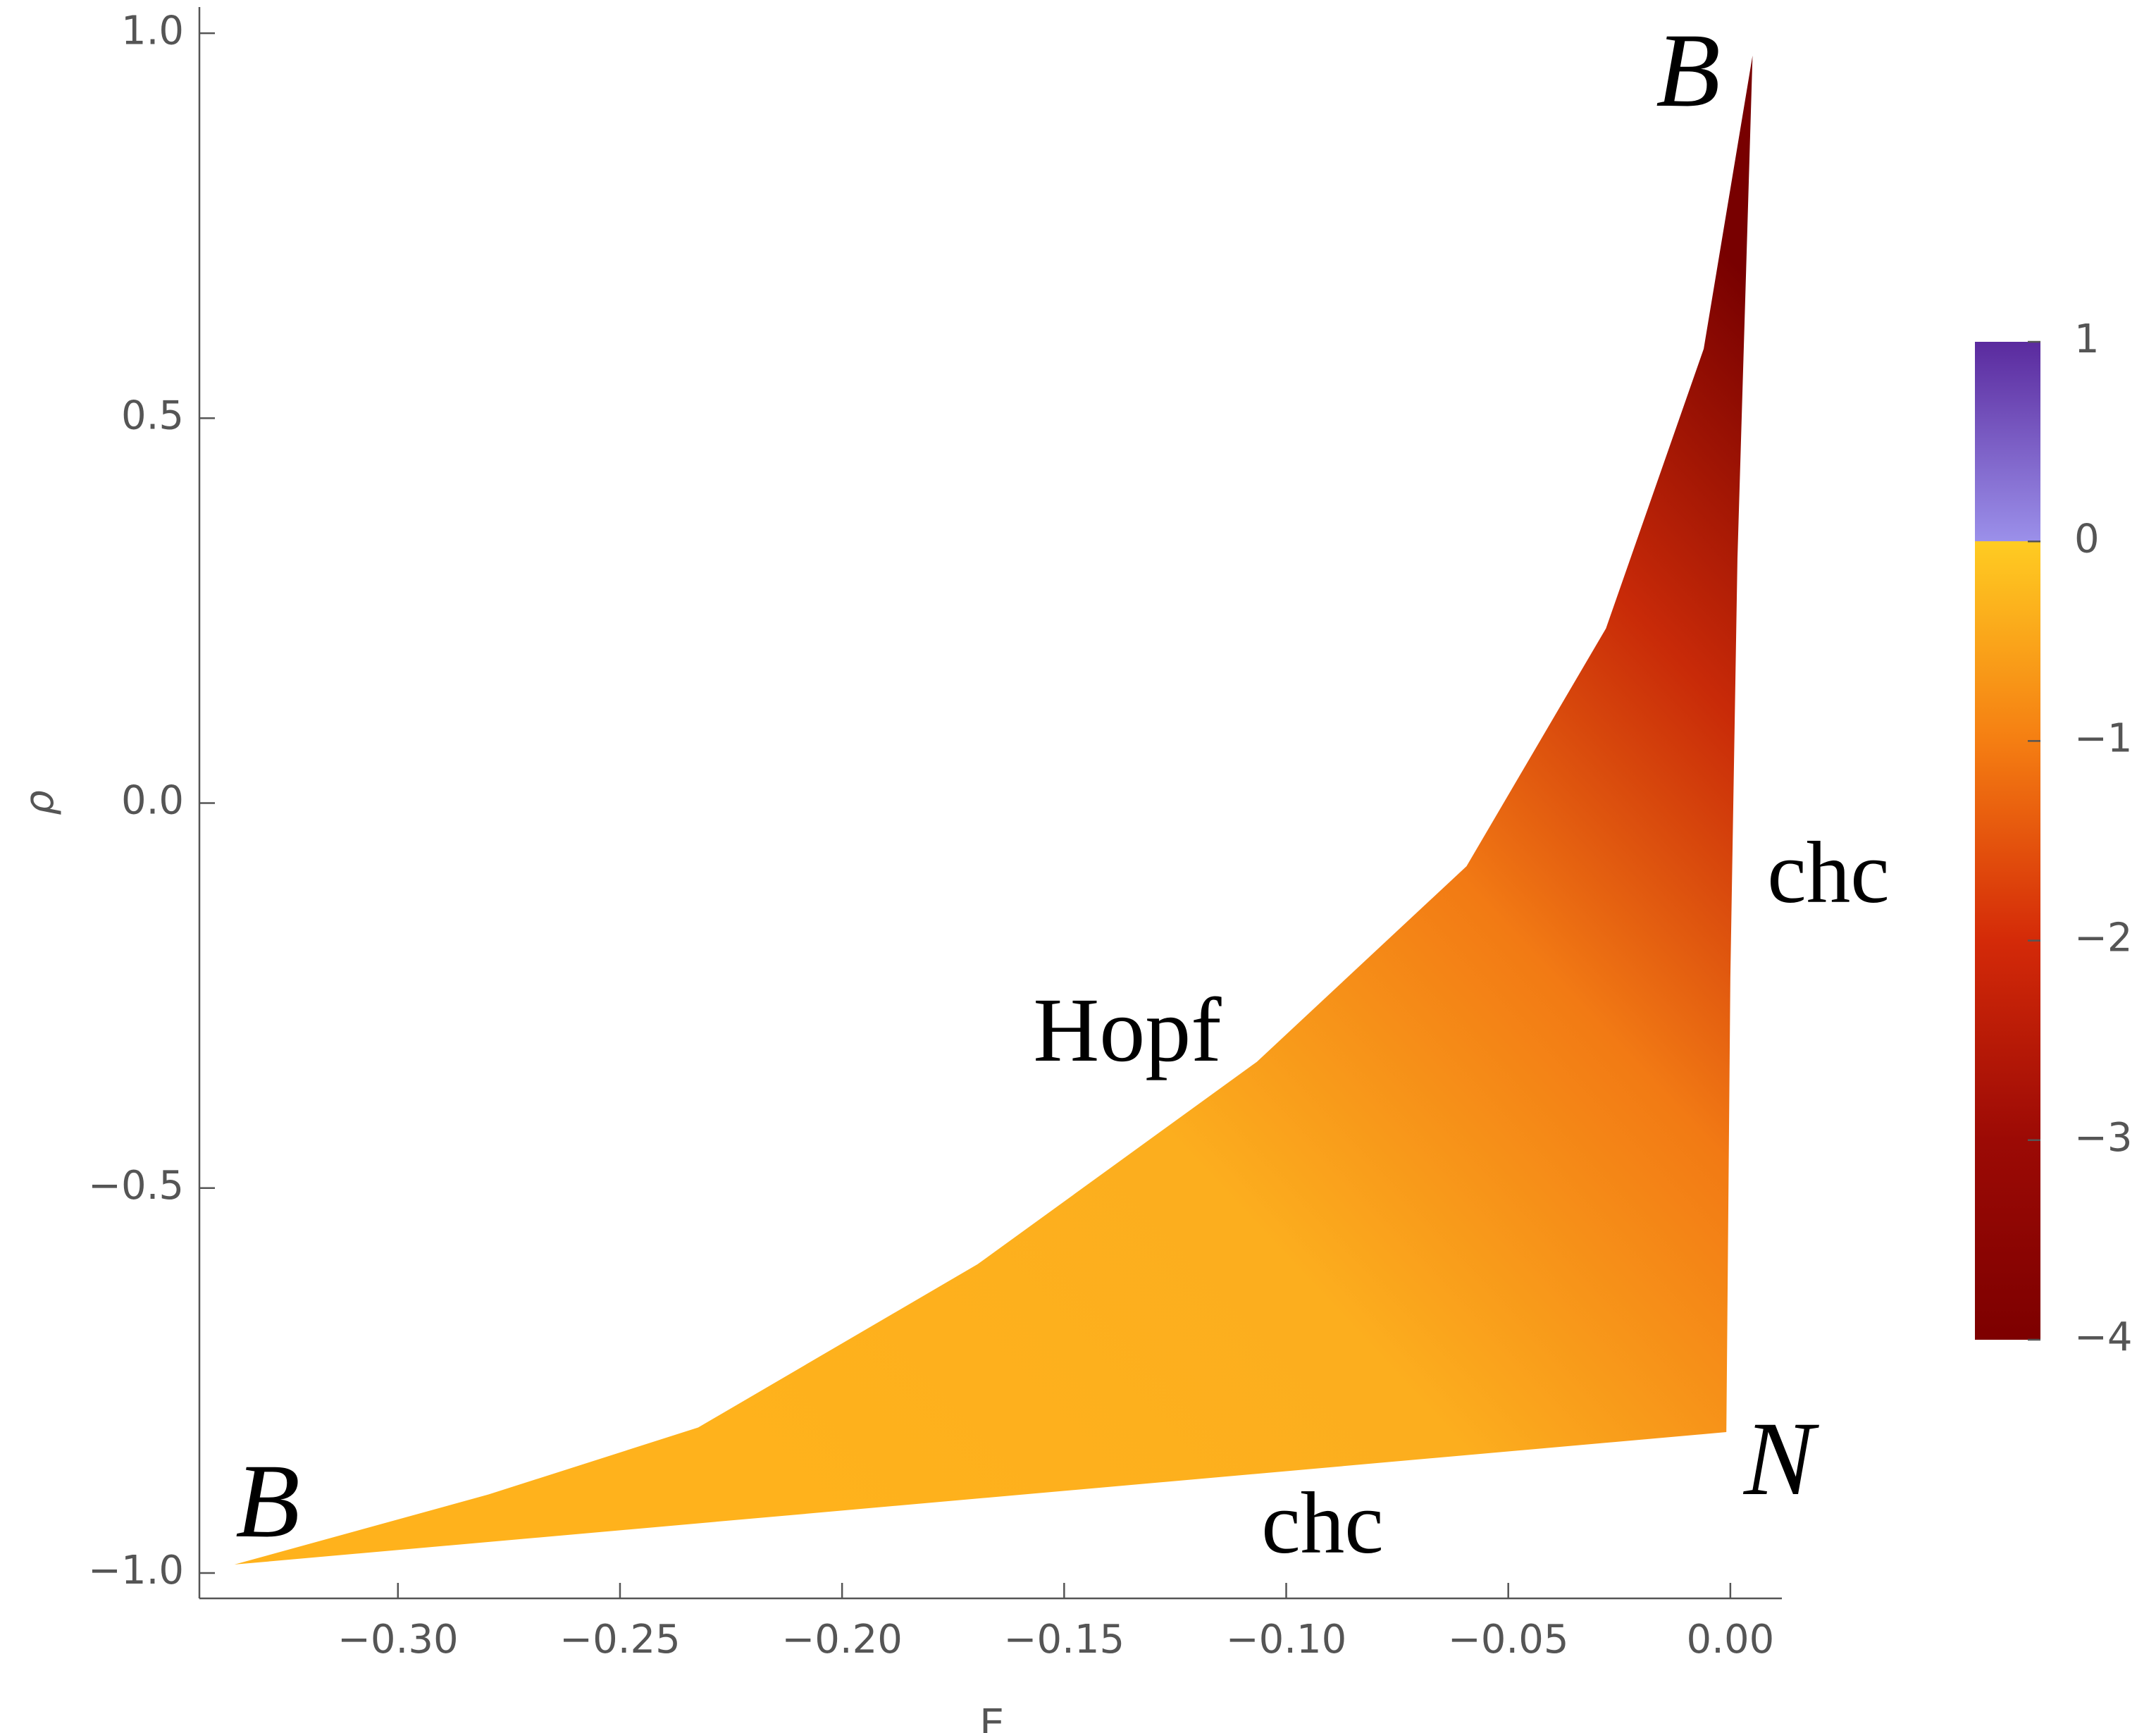 Image resolution: width=2156 pixels, height=1733 pixels. Describe the element at coordinates (153, 31) in the screenshot. I see `y-tick-label: 1.0` at that location.